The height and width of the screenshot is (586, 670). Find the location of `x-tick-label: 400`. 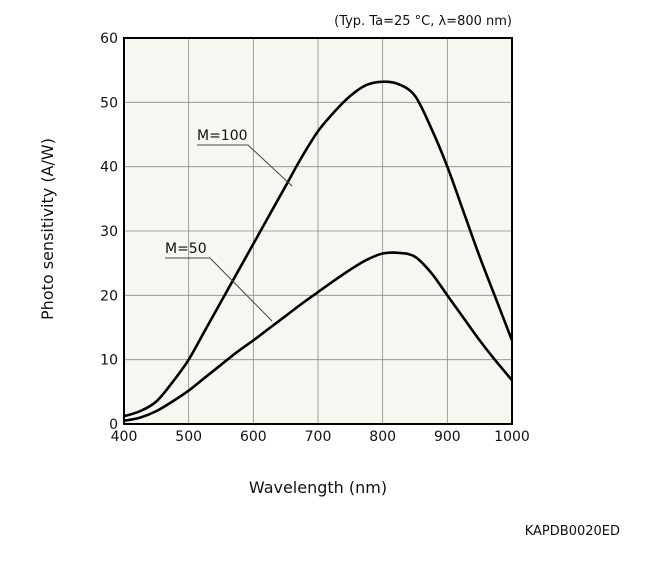

x-tick-label: 400 is located at coordinates (124, 437).